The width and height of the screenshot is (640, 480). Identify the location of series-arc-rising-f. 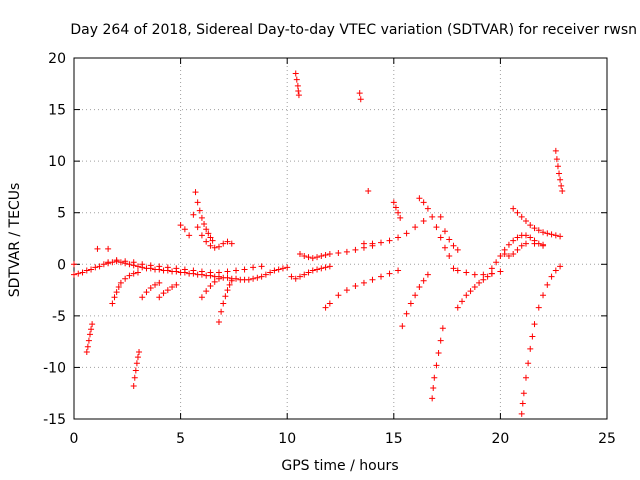
(210, 288).